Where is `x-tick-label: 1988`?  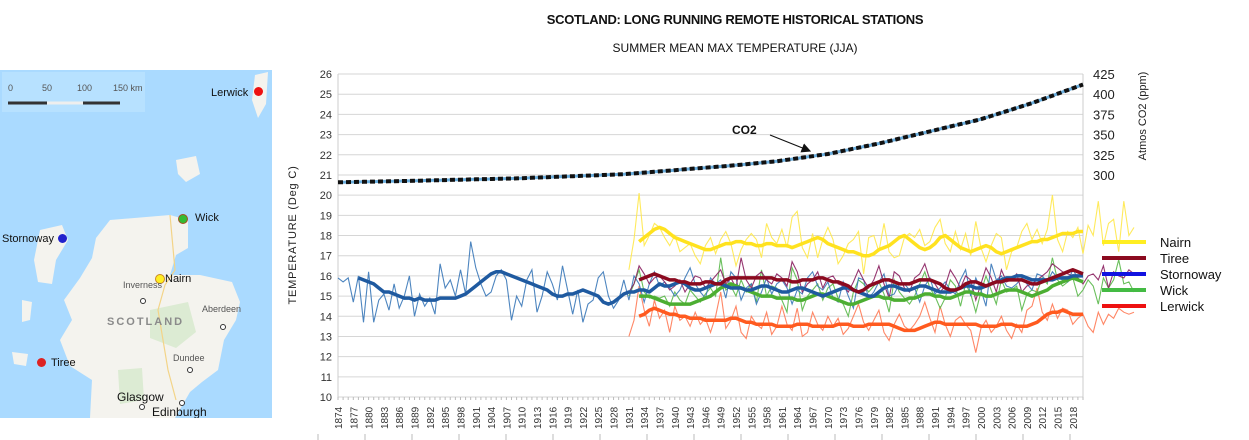 x-tick-label: 1988 is located at coordinates (921, 417).